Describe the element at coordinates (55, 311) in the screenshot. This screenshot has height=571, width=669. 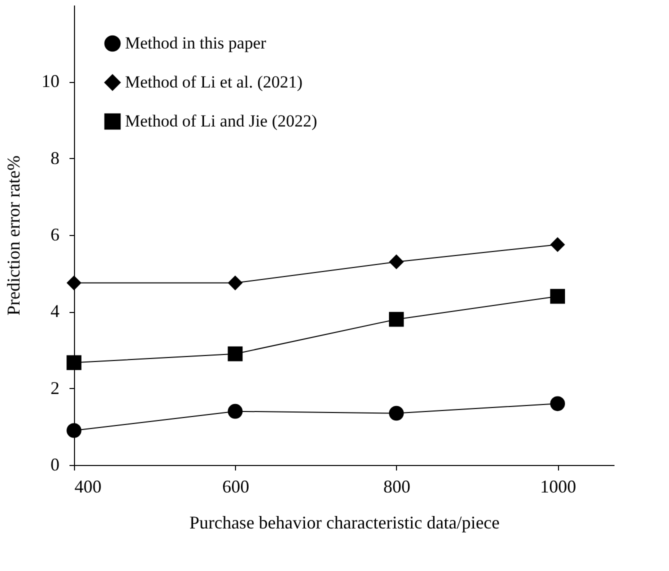
I see `y-tick-label: 4` at that location.